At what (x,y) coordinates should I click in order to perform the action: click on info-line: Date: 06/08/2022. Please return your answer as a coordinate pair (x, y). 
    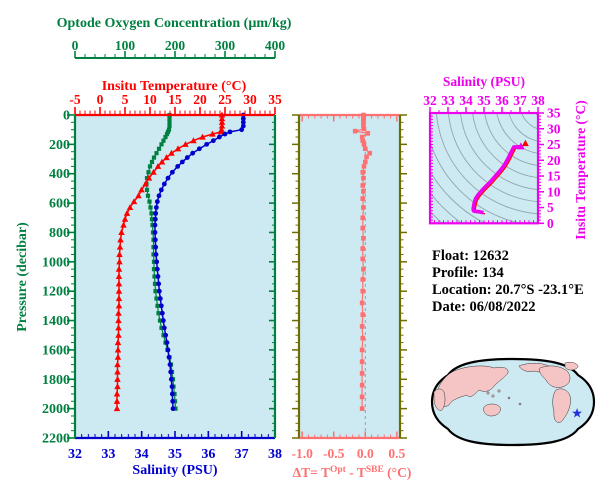
    Looking at the image, I should click on (484, 307).